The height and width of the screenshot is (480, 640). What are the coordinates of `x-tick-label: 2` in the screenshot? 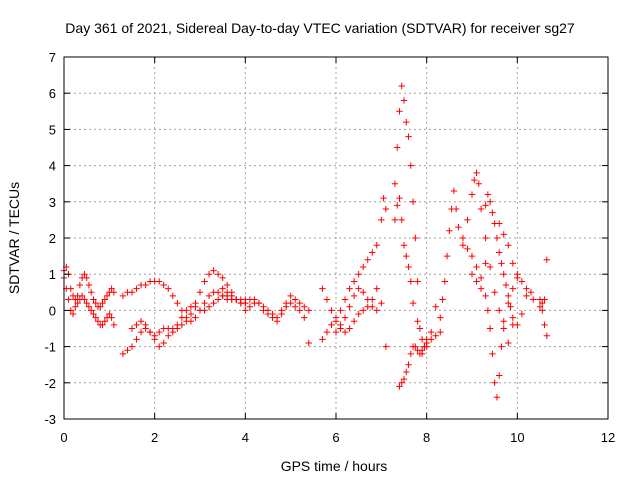 It's located at (154, 437).